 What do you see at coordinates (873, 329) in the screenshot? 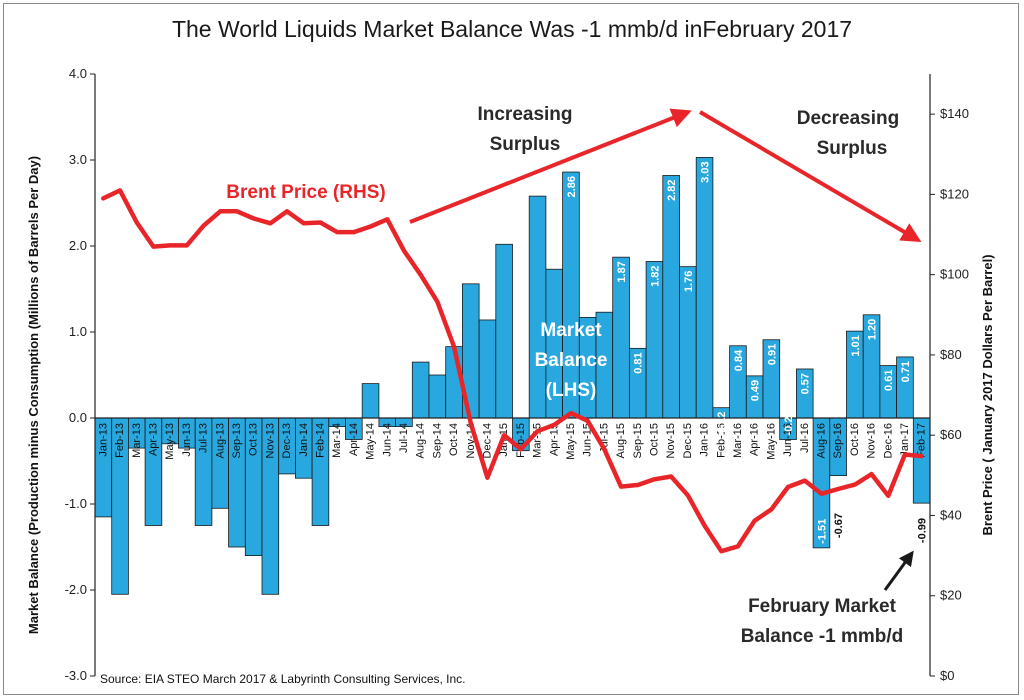
I see `bar-data-label: 1.20` at bounding box center [873, 329].